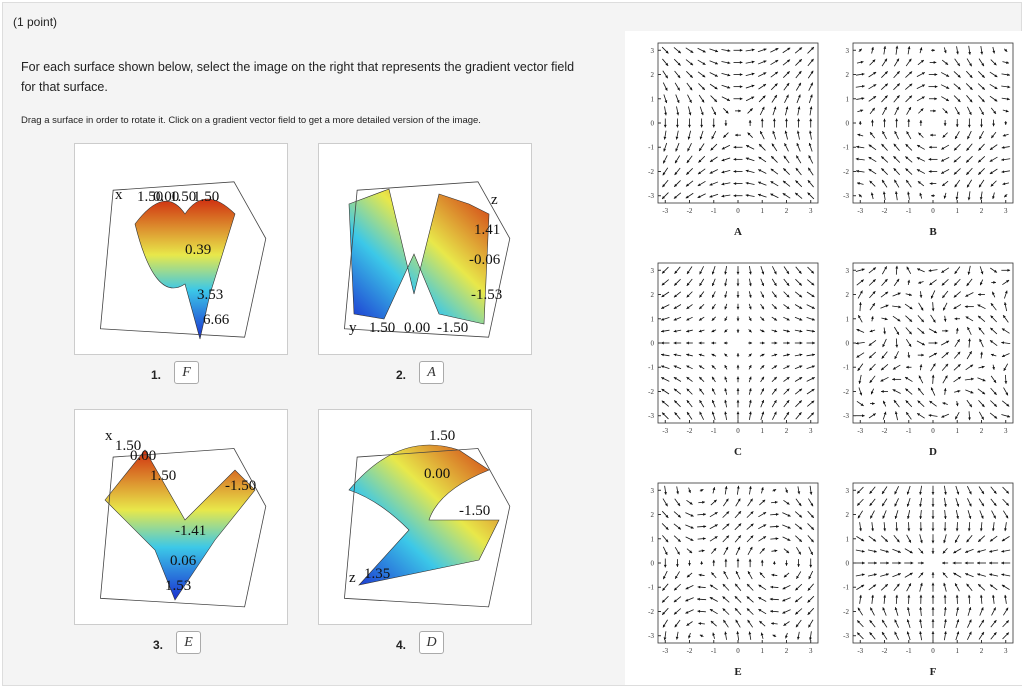 The height and width of the screenshot is (690, 1024). Describe the element at coordinates (35, 22) in the screenshot. I see `points: (1 point)` at that location.